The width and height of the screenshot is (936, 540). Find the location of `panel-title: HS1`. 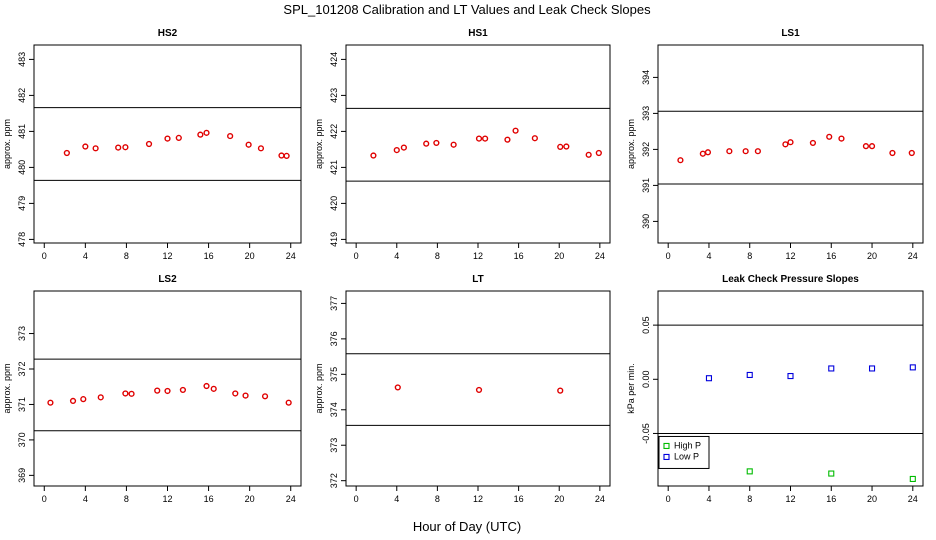

panel-title: HS1 is located at coordinates (478, 33).